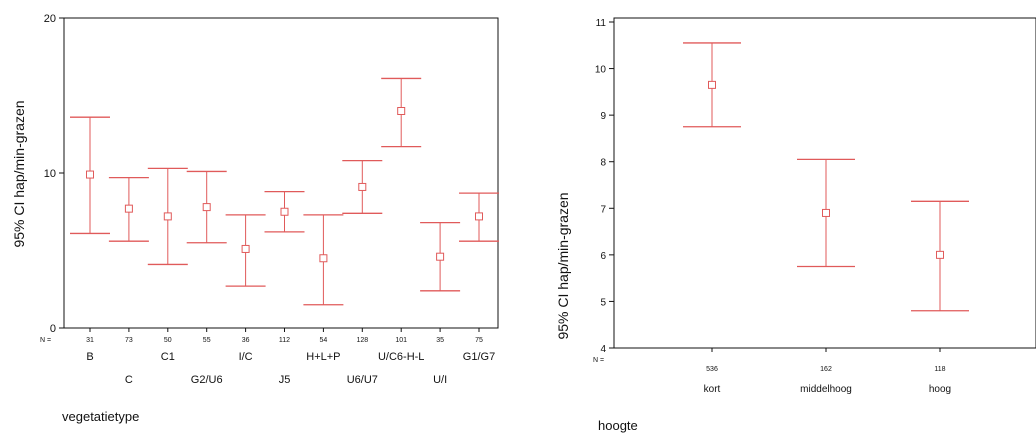 This screenshot has width=1036, height=435. What do you see at coordinates (207, 340) in the screenshot?
I see `n-count-label: 55` at bounding box center [207, 340].